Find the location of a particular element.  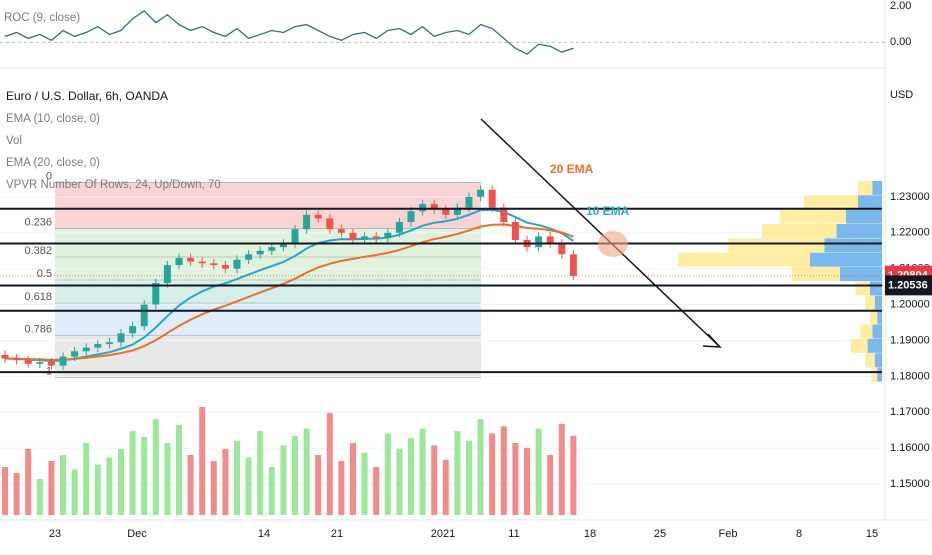

x-tick-label: Dec is located at coordinates (137, 534).